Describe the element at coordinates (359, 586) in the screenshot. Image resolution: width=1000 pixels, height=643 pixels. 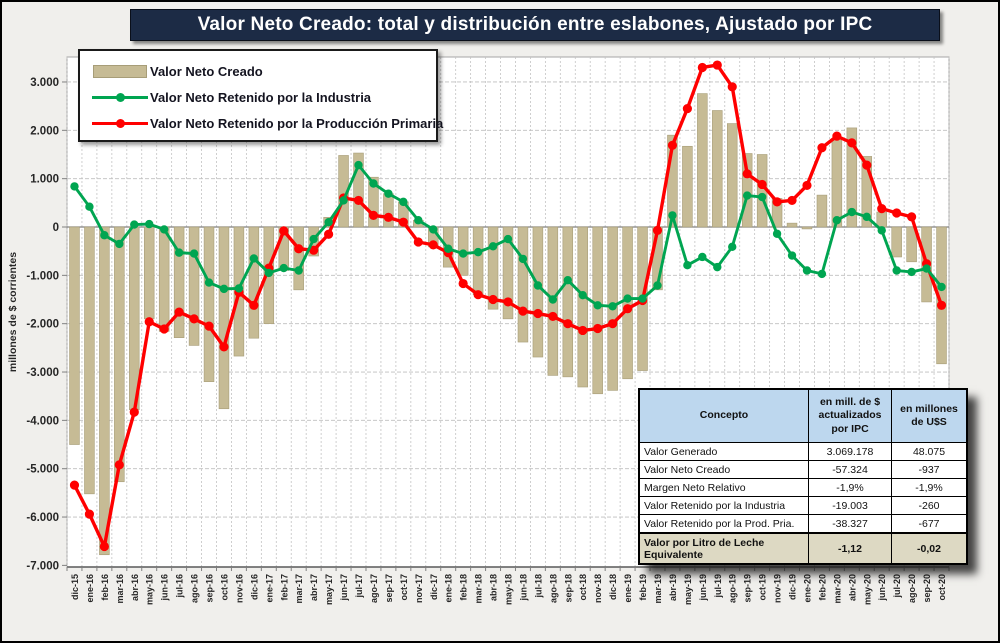
I see `x-axis-label: jul-17` at that location.